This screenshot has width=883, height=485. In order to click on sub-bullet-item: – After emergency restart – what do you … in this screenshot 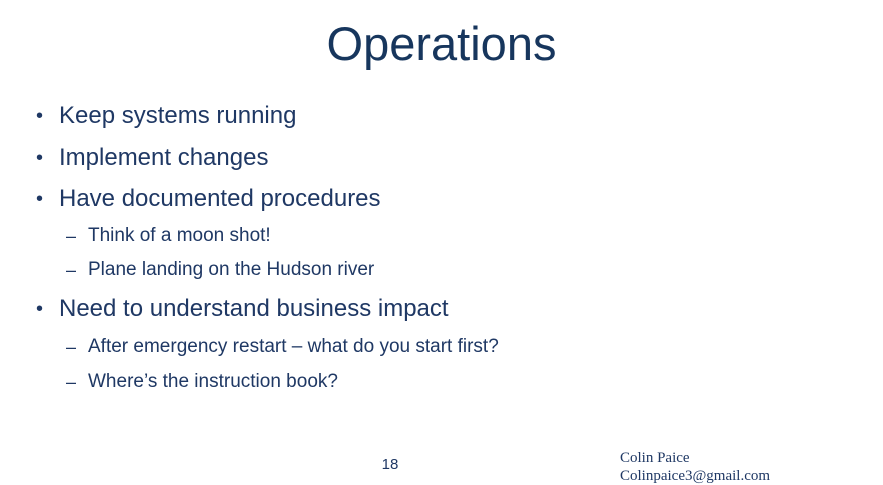, I will do `click(282, 347)`.